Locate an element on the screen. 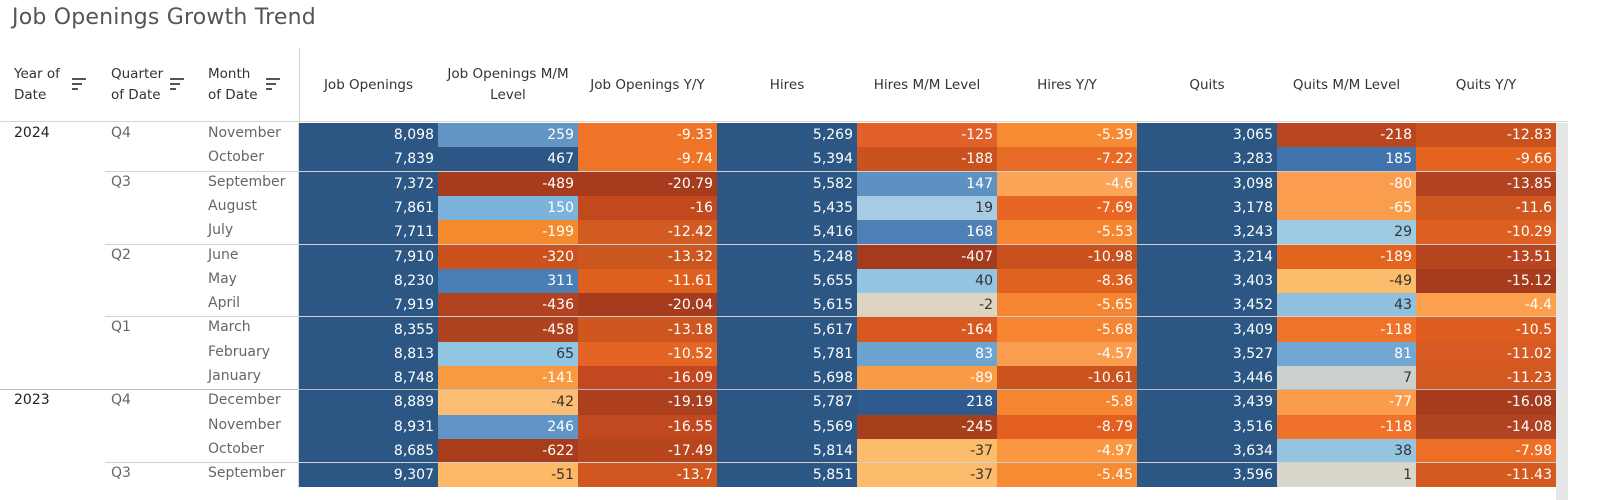 This screenshot has height=500, width=1612. table-cell: 5,269 is located at coordinates (787, 135).